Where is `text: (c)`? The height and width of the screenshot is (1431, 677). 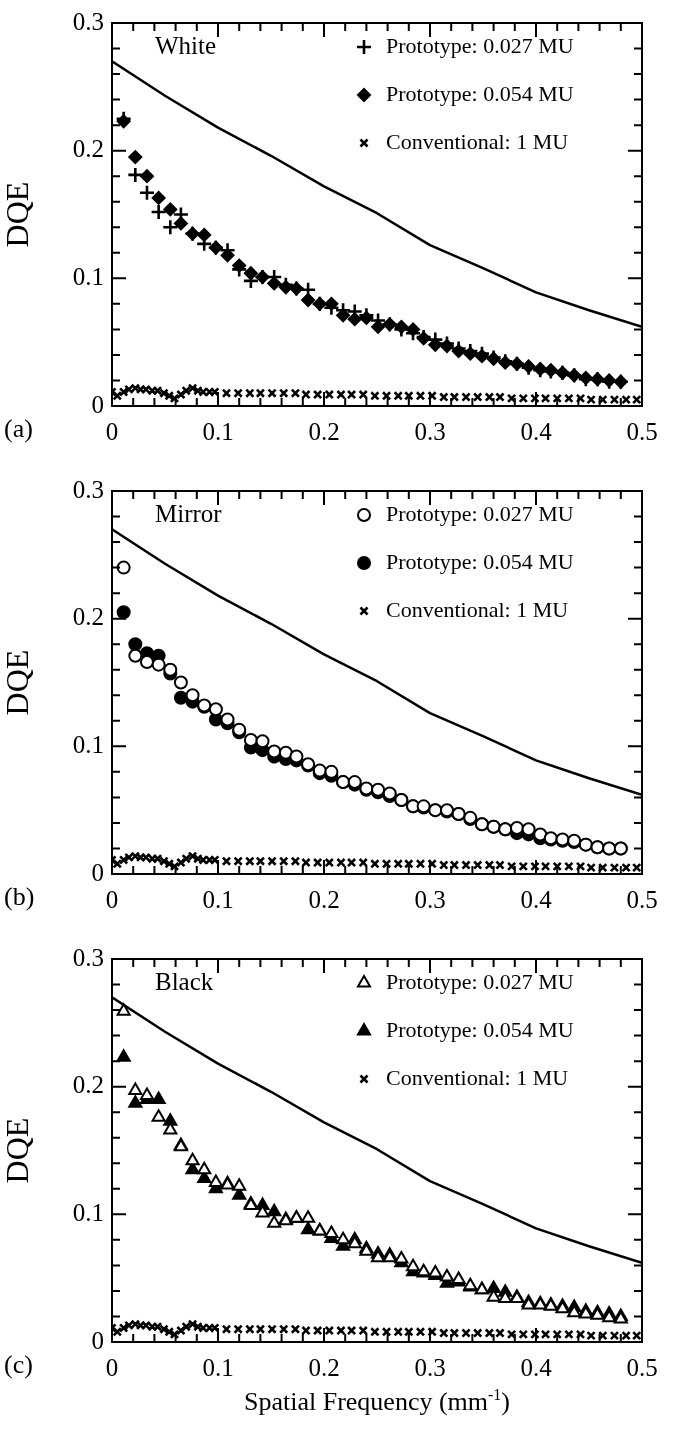
text: (c) is located at coordinates (18, 1364).